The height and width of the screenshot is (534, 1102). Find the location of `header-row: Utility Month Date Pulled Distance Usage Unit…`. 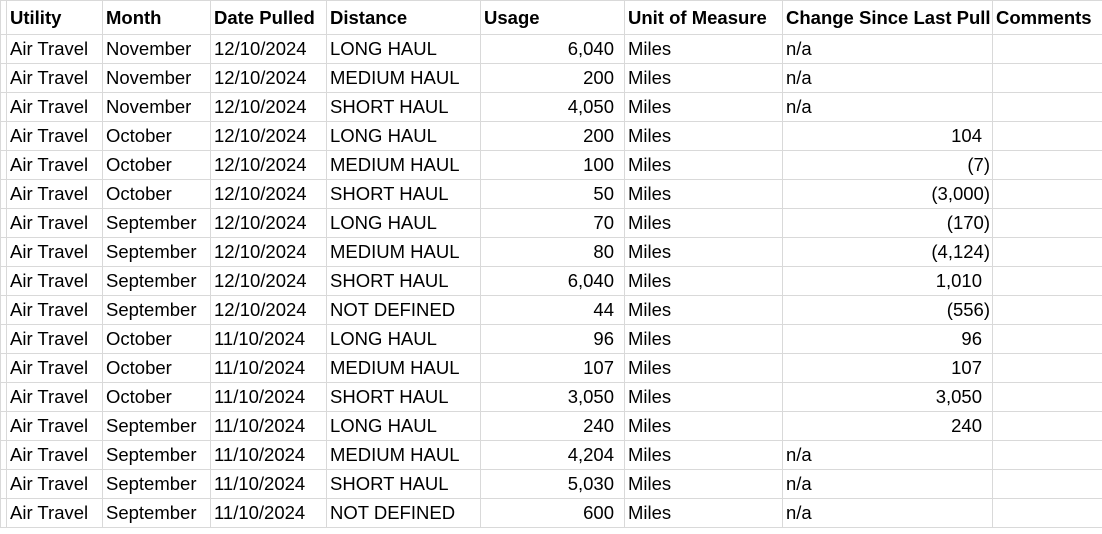

header-row: Utility Month Date Pulled Distance Usage Unit… is located at coordinates (551, 17).